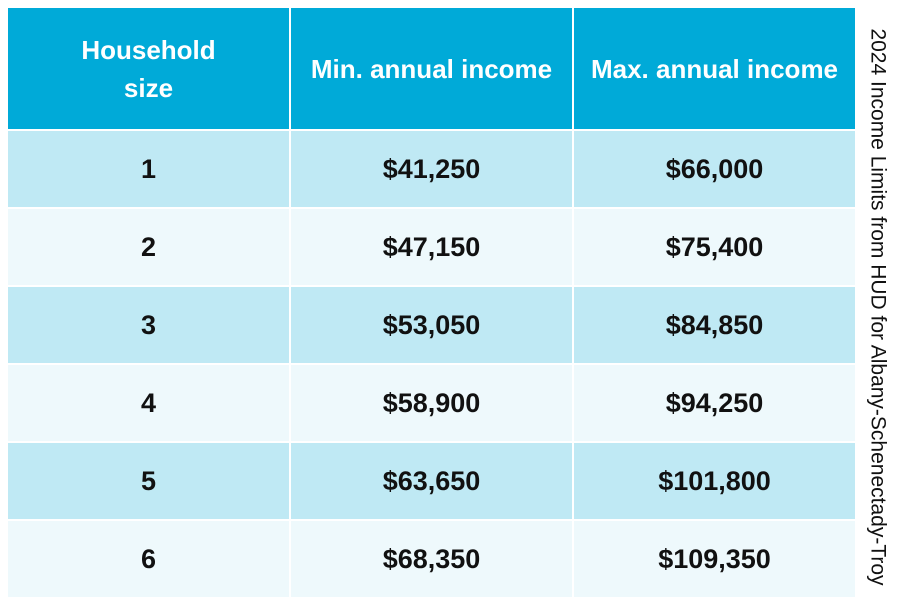 Image resolution: width=900 pixels, height=613 pixels. Describe the element at coordinates (714, 481) in the screenshot. I see `row-5-max: $101,800` at that location.